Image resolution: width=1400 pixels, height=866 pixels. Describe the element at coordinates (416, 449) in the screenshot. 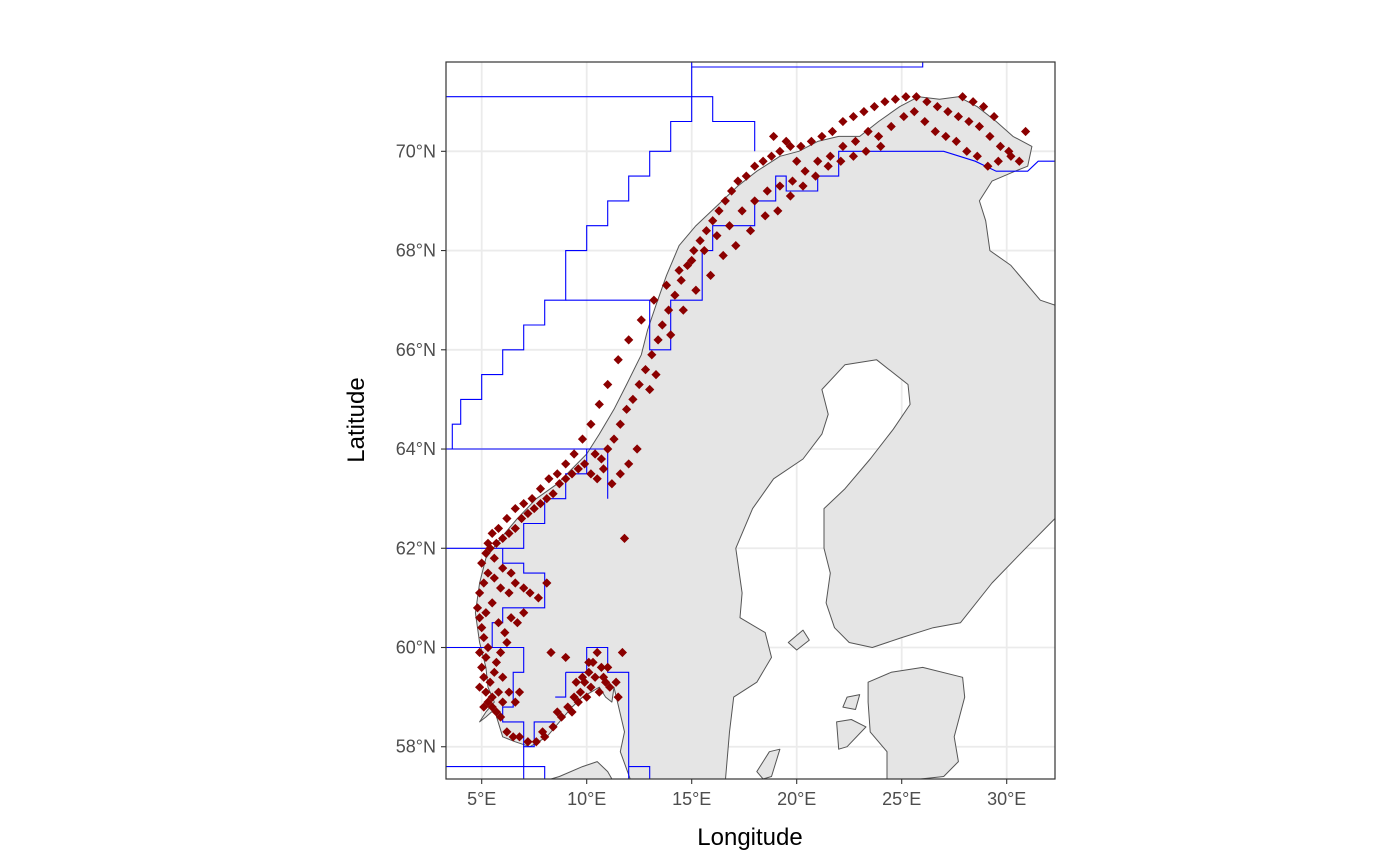

I see `y-tick-label: 64°N` at that location.